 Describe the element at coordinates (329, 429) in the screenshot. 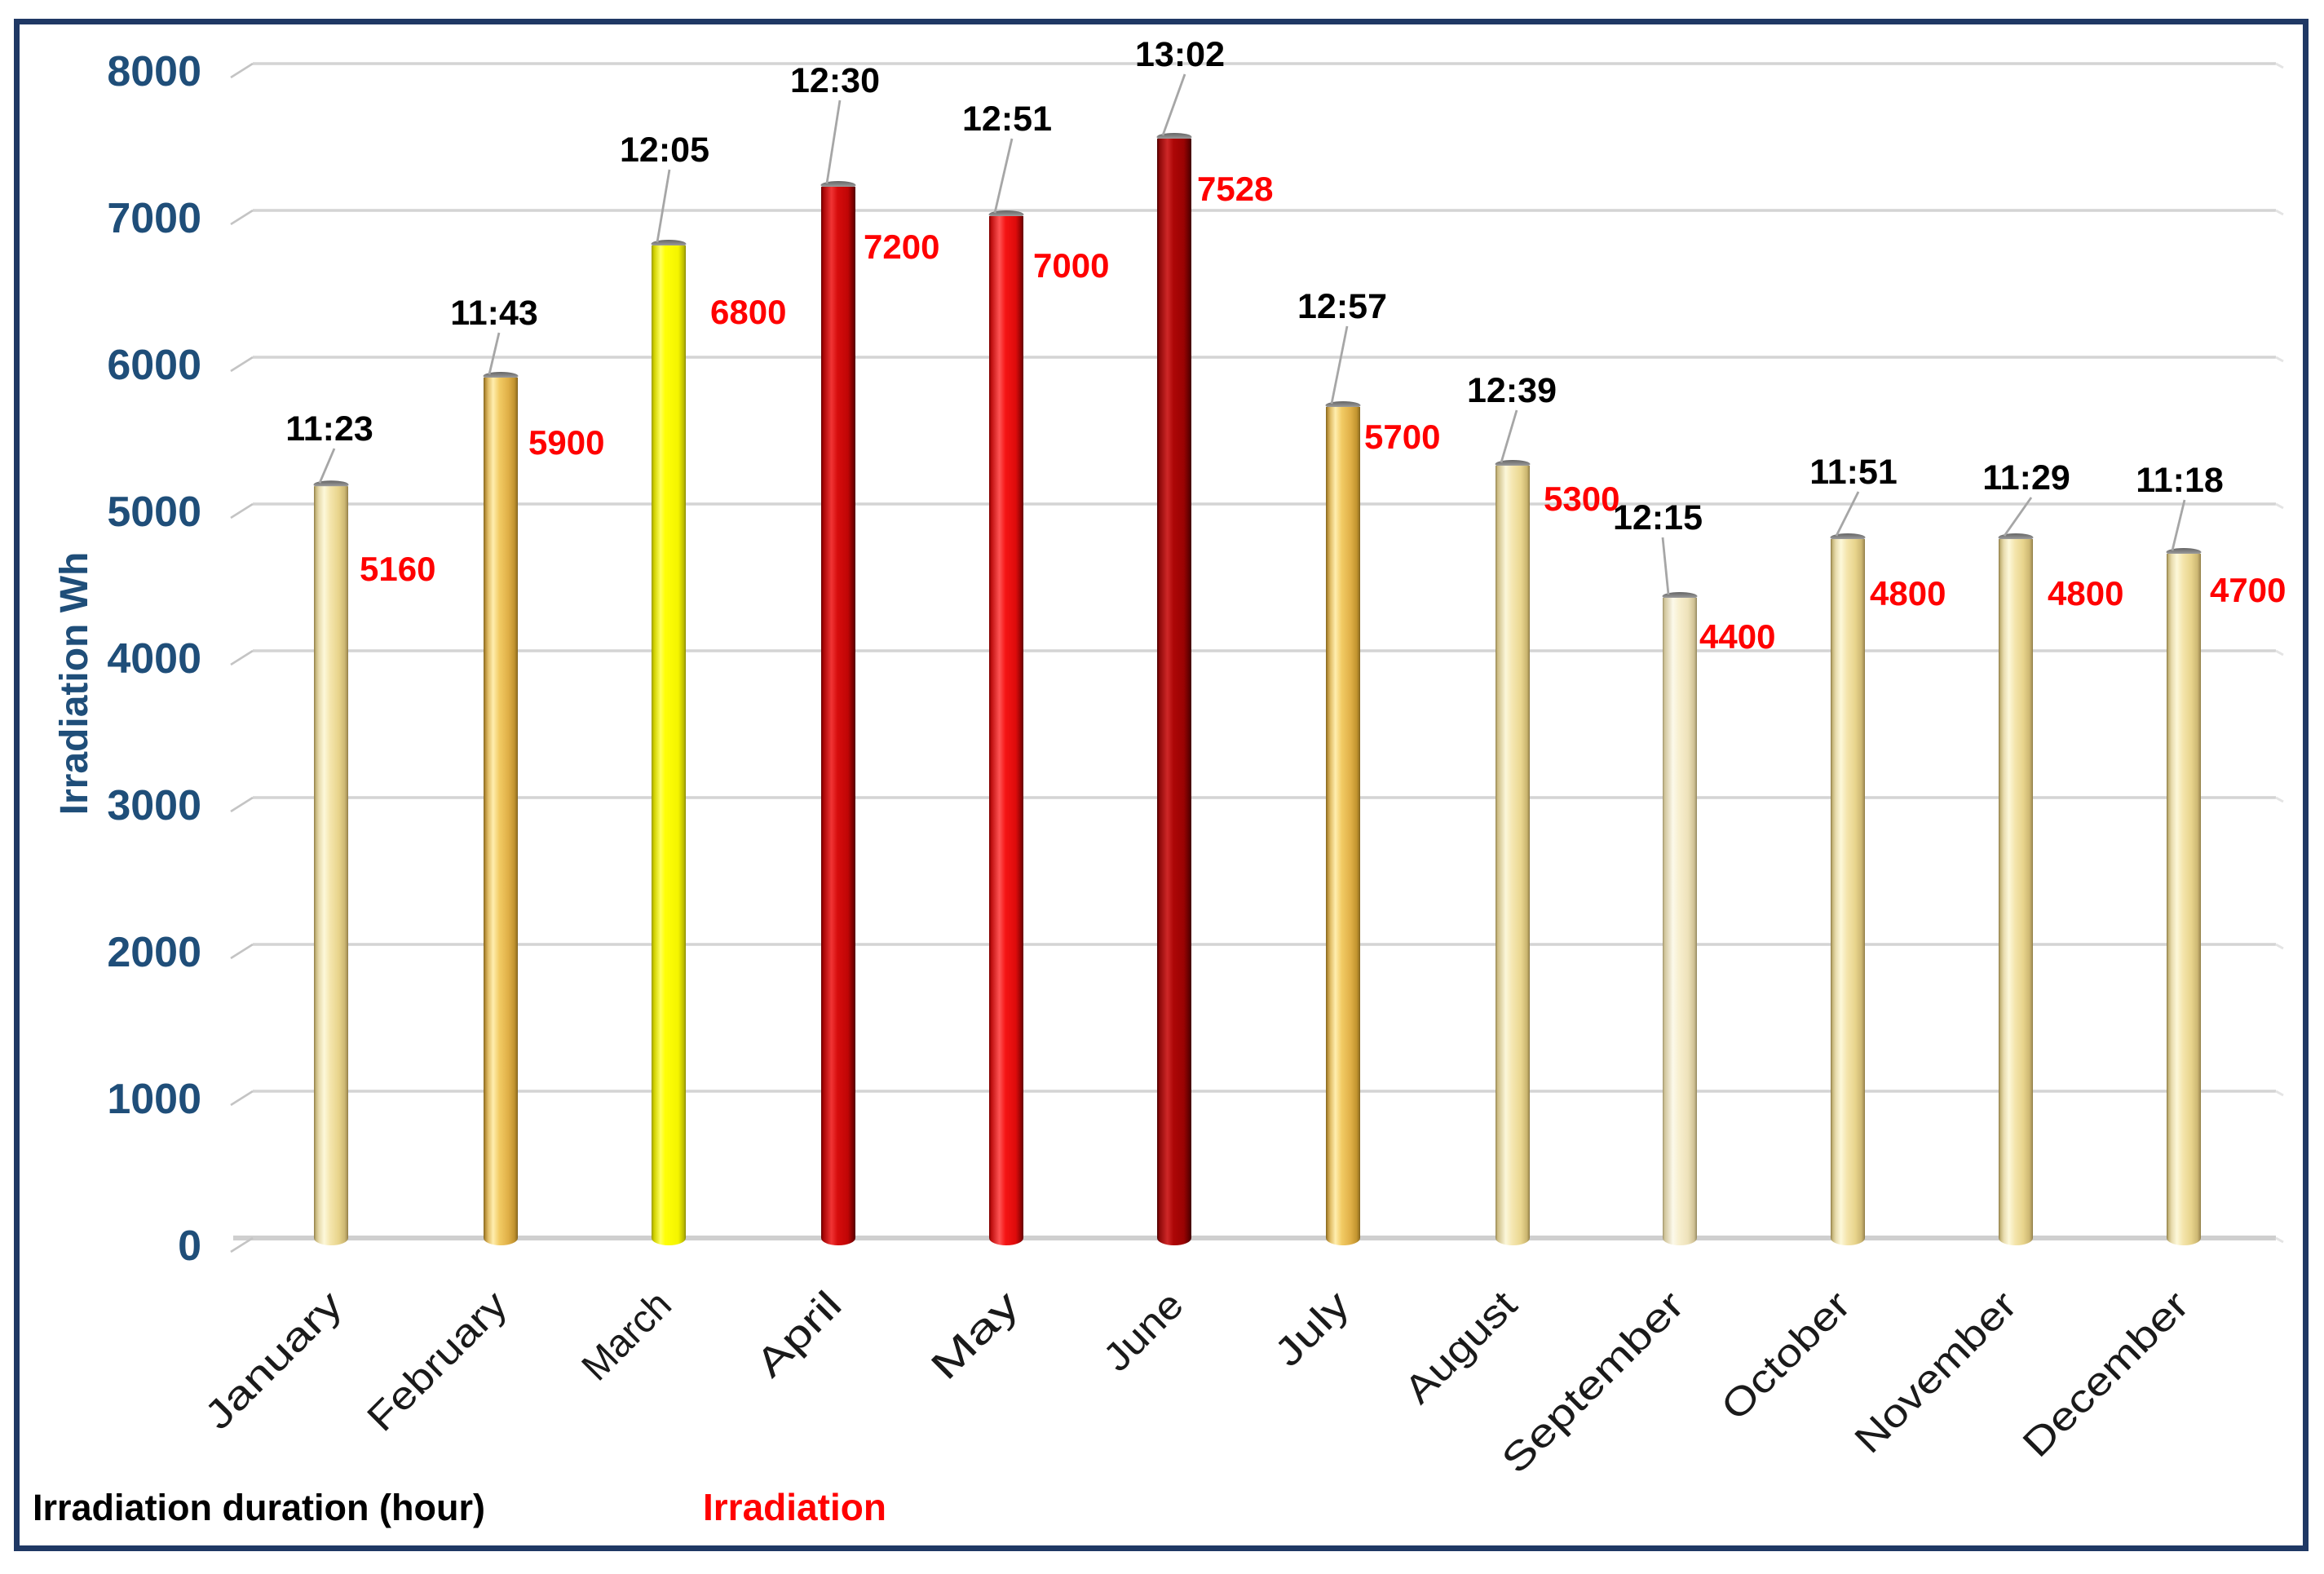

I see `svg-text: 11:23` at that location.